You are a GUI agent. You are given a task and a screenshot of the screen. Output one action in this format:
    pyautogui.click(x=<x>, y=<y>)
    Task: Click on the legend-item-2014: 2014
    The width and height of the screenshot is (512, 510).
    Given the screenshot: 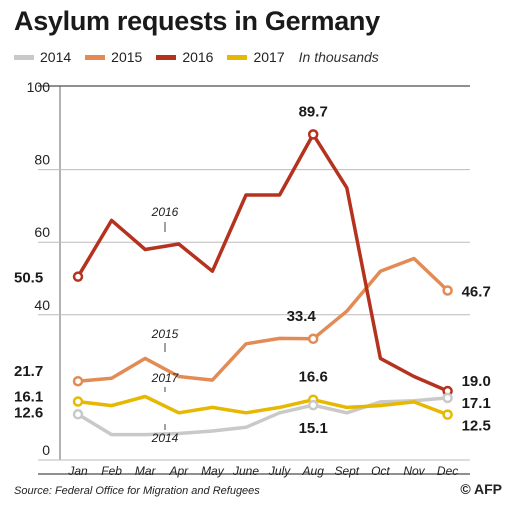 What is the action you would take?
    pyautogui.click(x=42, y=57)
    